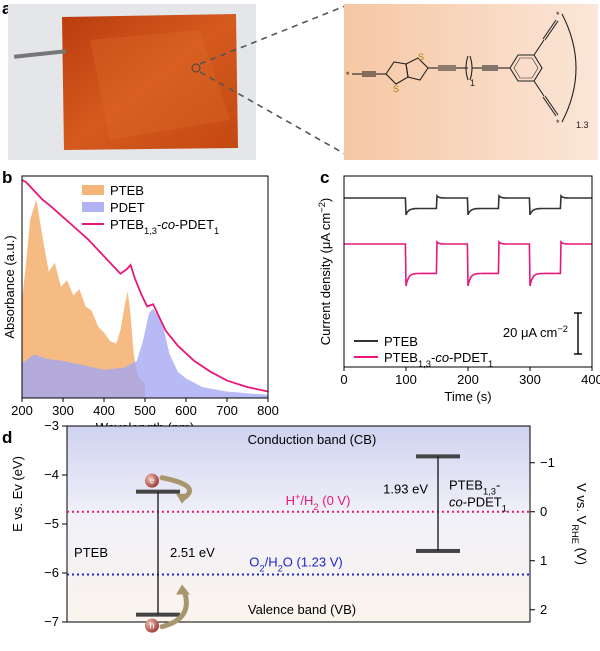 Image resolution: width=600 pixels, height=651 pixels. What do you see at coordinates (318, 502) in the screenshot?
I see `h2-level-label: H+/H2 (0 V)` at bounding box center [318, 502].